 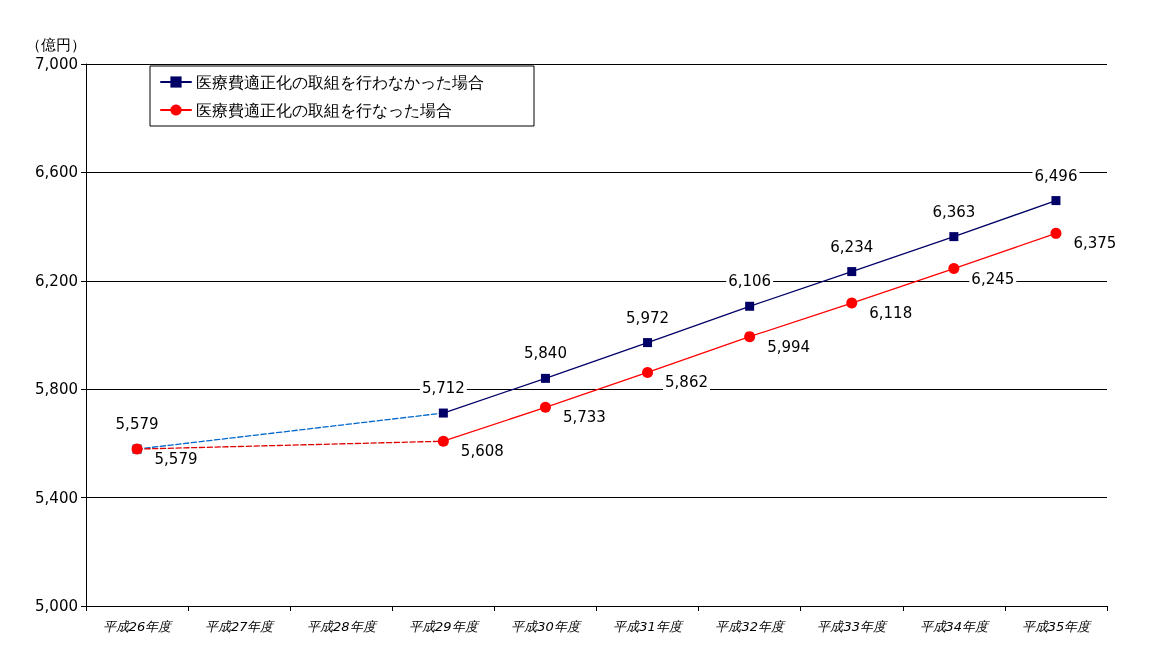 What do you see at coordinates (324, 110) in the screenshot?
I see `legend-label: 医療費適正化の取組を行なった場合` at bounding box center [324, 110].